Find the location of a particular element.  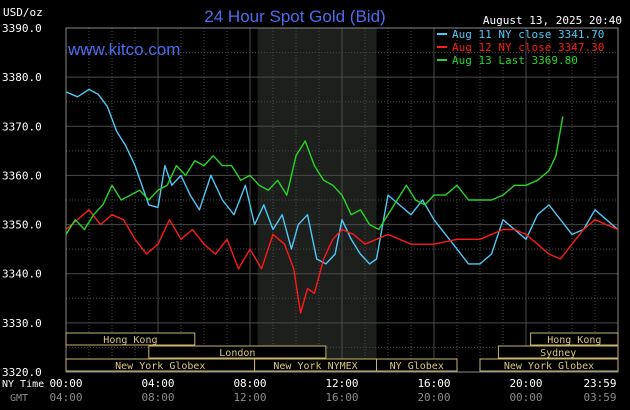

timestamp: August 13, 2025 20:40 is located at coordinates (552, 20).